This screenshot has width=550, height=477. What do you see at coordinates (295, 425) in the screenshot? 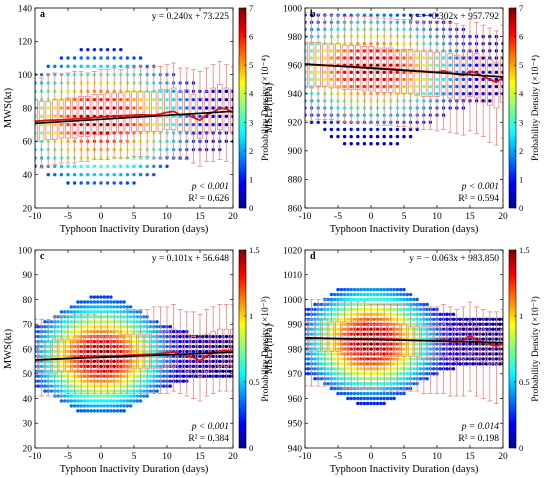
I see `y-tick-label: 950` at bounding box center [295, 425].